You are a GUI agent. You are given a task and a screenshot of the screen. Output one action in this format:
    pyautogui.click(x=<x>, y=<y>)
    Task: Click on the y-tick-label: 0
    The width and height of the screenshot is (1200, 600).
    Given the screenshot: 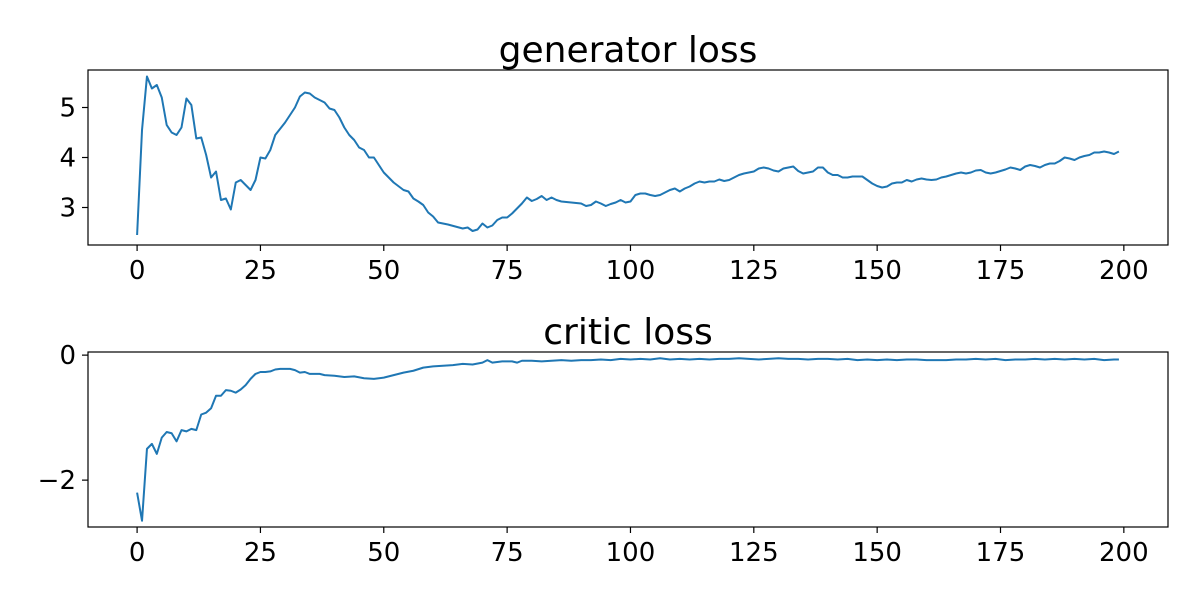 What is the action you would take?
    pyautogui.click(x=67, y=356)
    